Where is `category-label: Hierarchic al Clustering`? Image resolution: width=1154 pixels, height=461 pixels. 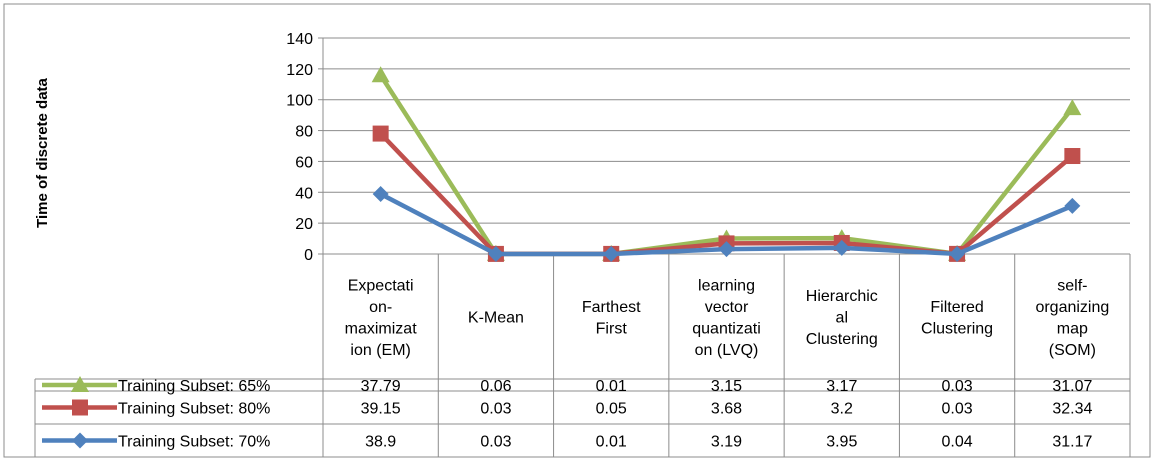 category-label: Hierarchic al Clustering is located at coordinates (842, 318).